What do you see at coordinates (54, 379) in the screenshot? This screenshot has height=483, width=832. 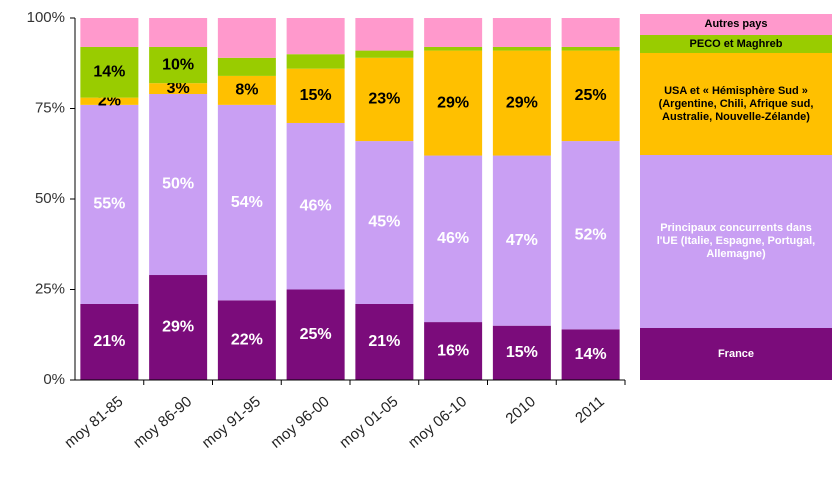 I see `y-tick-label: 0%` at bounding box center [54, 379].